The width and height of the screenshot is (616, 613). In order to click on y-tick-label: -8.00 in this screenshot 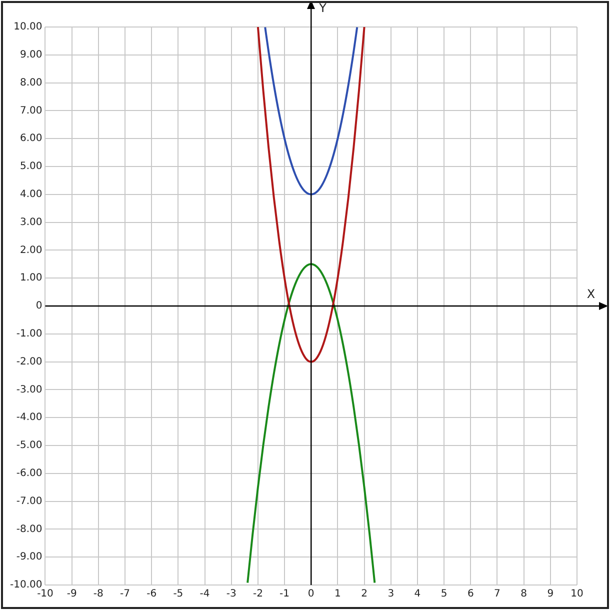, I will do `click(29, 529)`.